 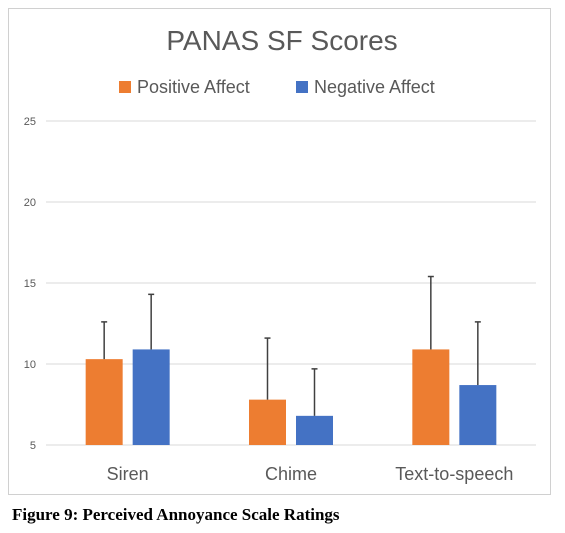 What do you see at coordinates (291, 474) in the screenshot?
I see `x-category-label: Chime` at bounding box center [291, 474].